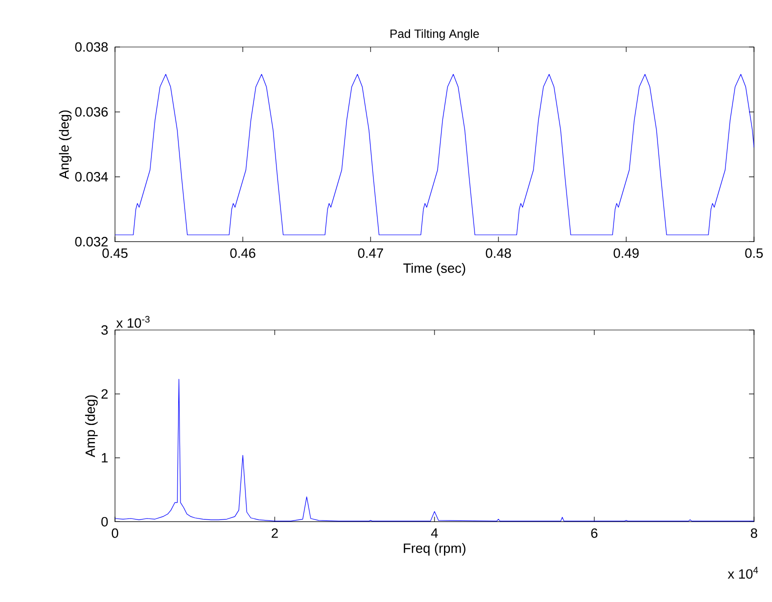 The width and height of the screenshot is (772, 602). Describe the element at coordinates (91, 47) in the screenshot. I see `y-tick-label: 0.038` at that location.